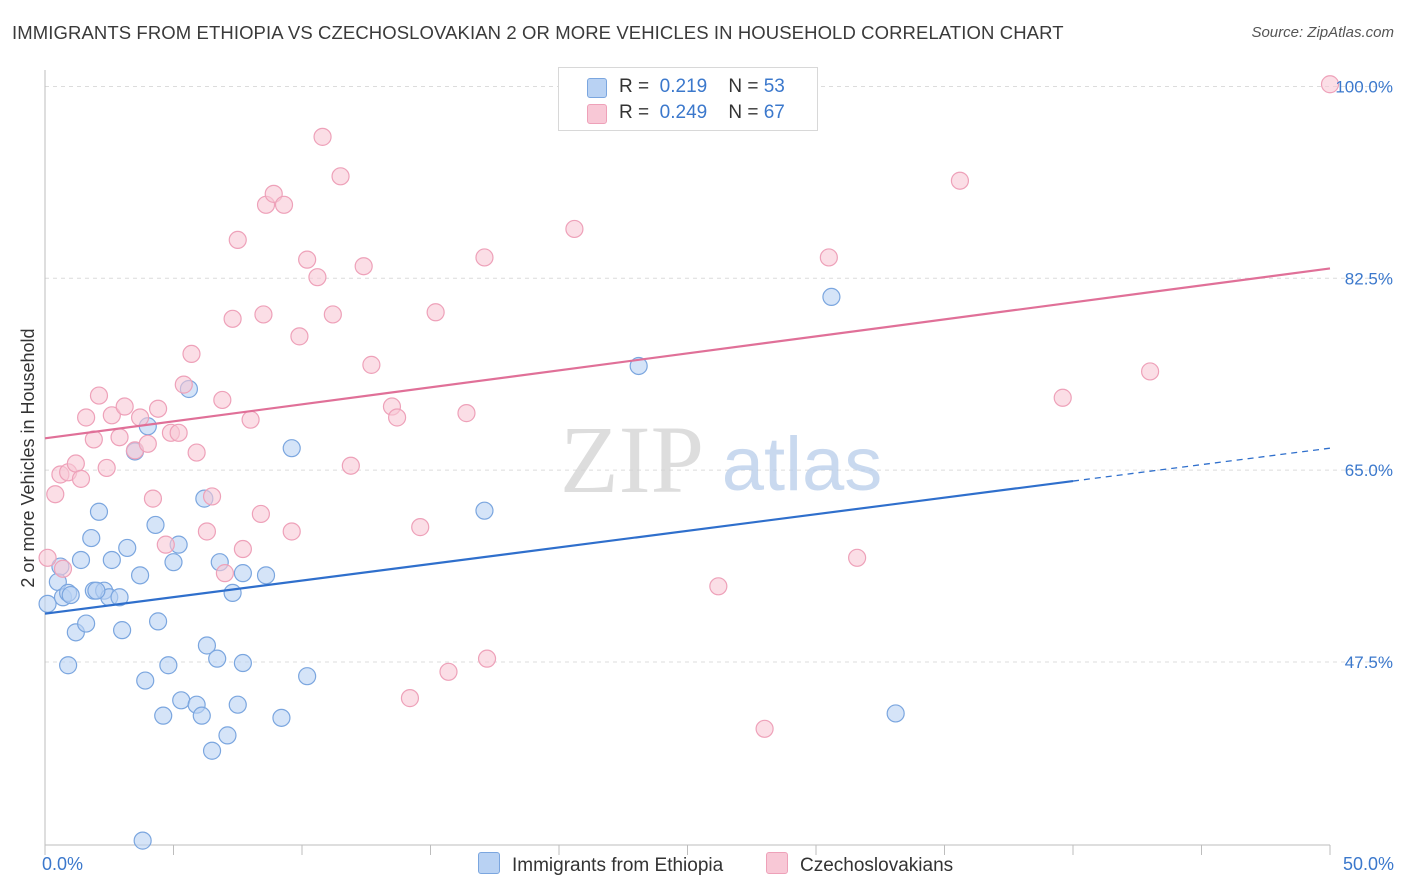 The image size is (1406, 892). Describe the element at coordinates (1368, 864) in the screenshot. I see `x-tick-label: 50.0%` at that location.